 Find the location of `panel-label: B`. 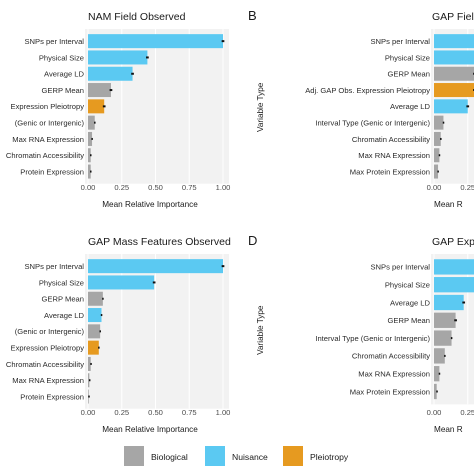

panel-label: B is located at coordinates (252, 15).